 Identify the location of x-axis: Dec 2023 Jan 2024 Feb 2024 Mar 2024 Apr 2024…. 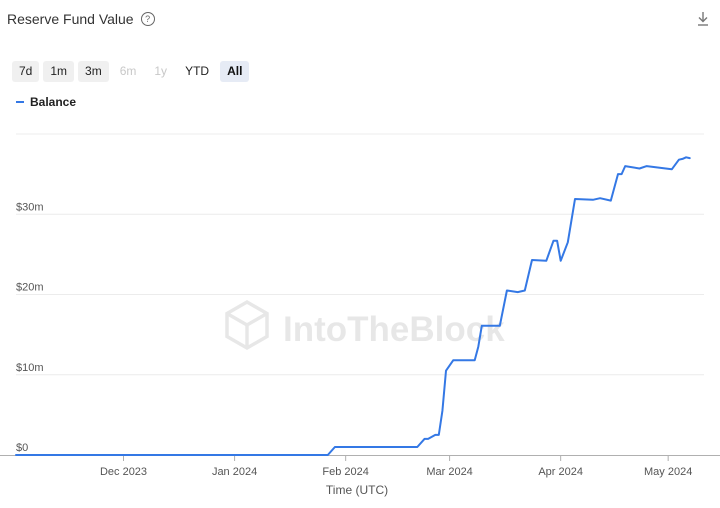
(360, 466).